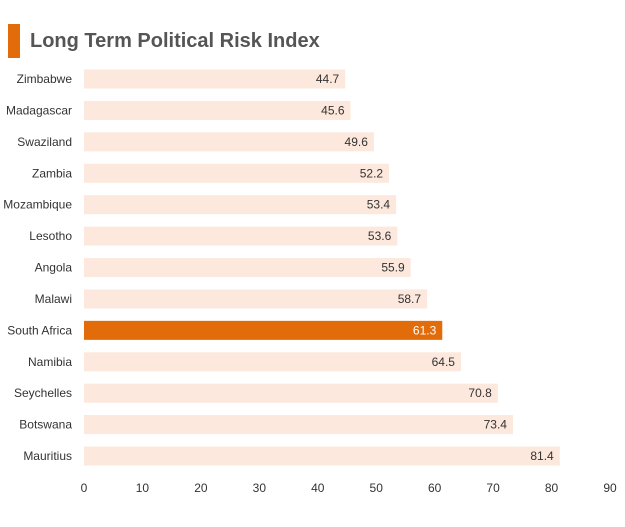 The height and width of the screenshot is (527, 625). I want to click on bar-seychelles, so click(291, 393).